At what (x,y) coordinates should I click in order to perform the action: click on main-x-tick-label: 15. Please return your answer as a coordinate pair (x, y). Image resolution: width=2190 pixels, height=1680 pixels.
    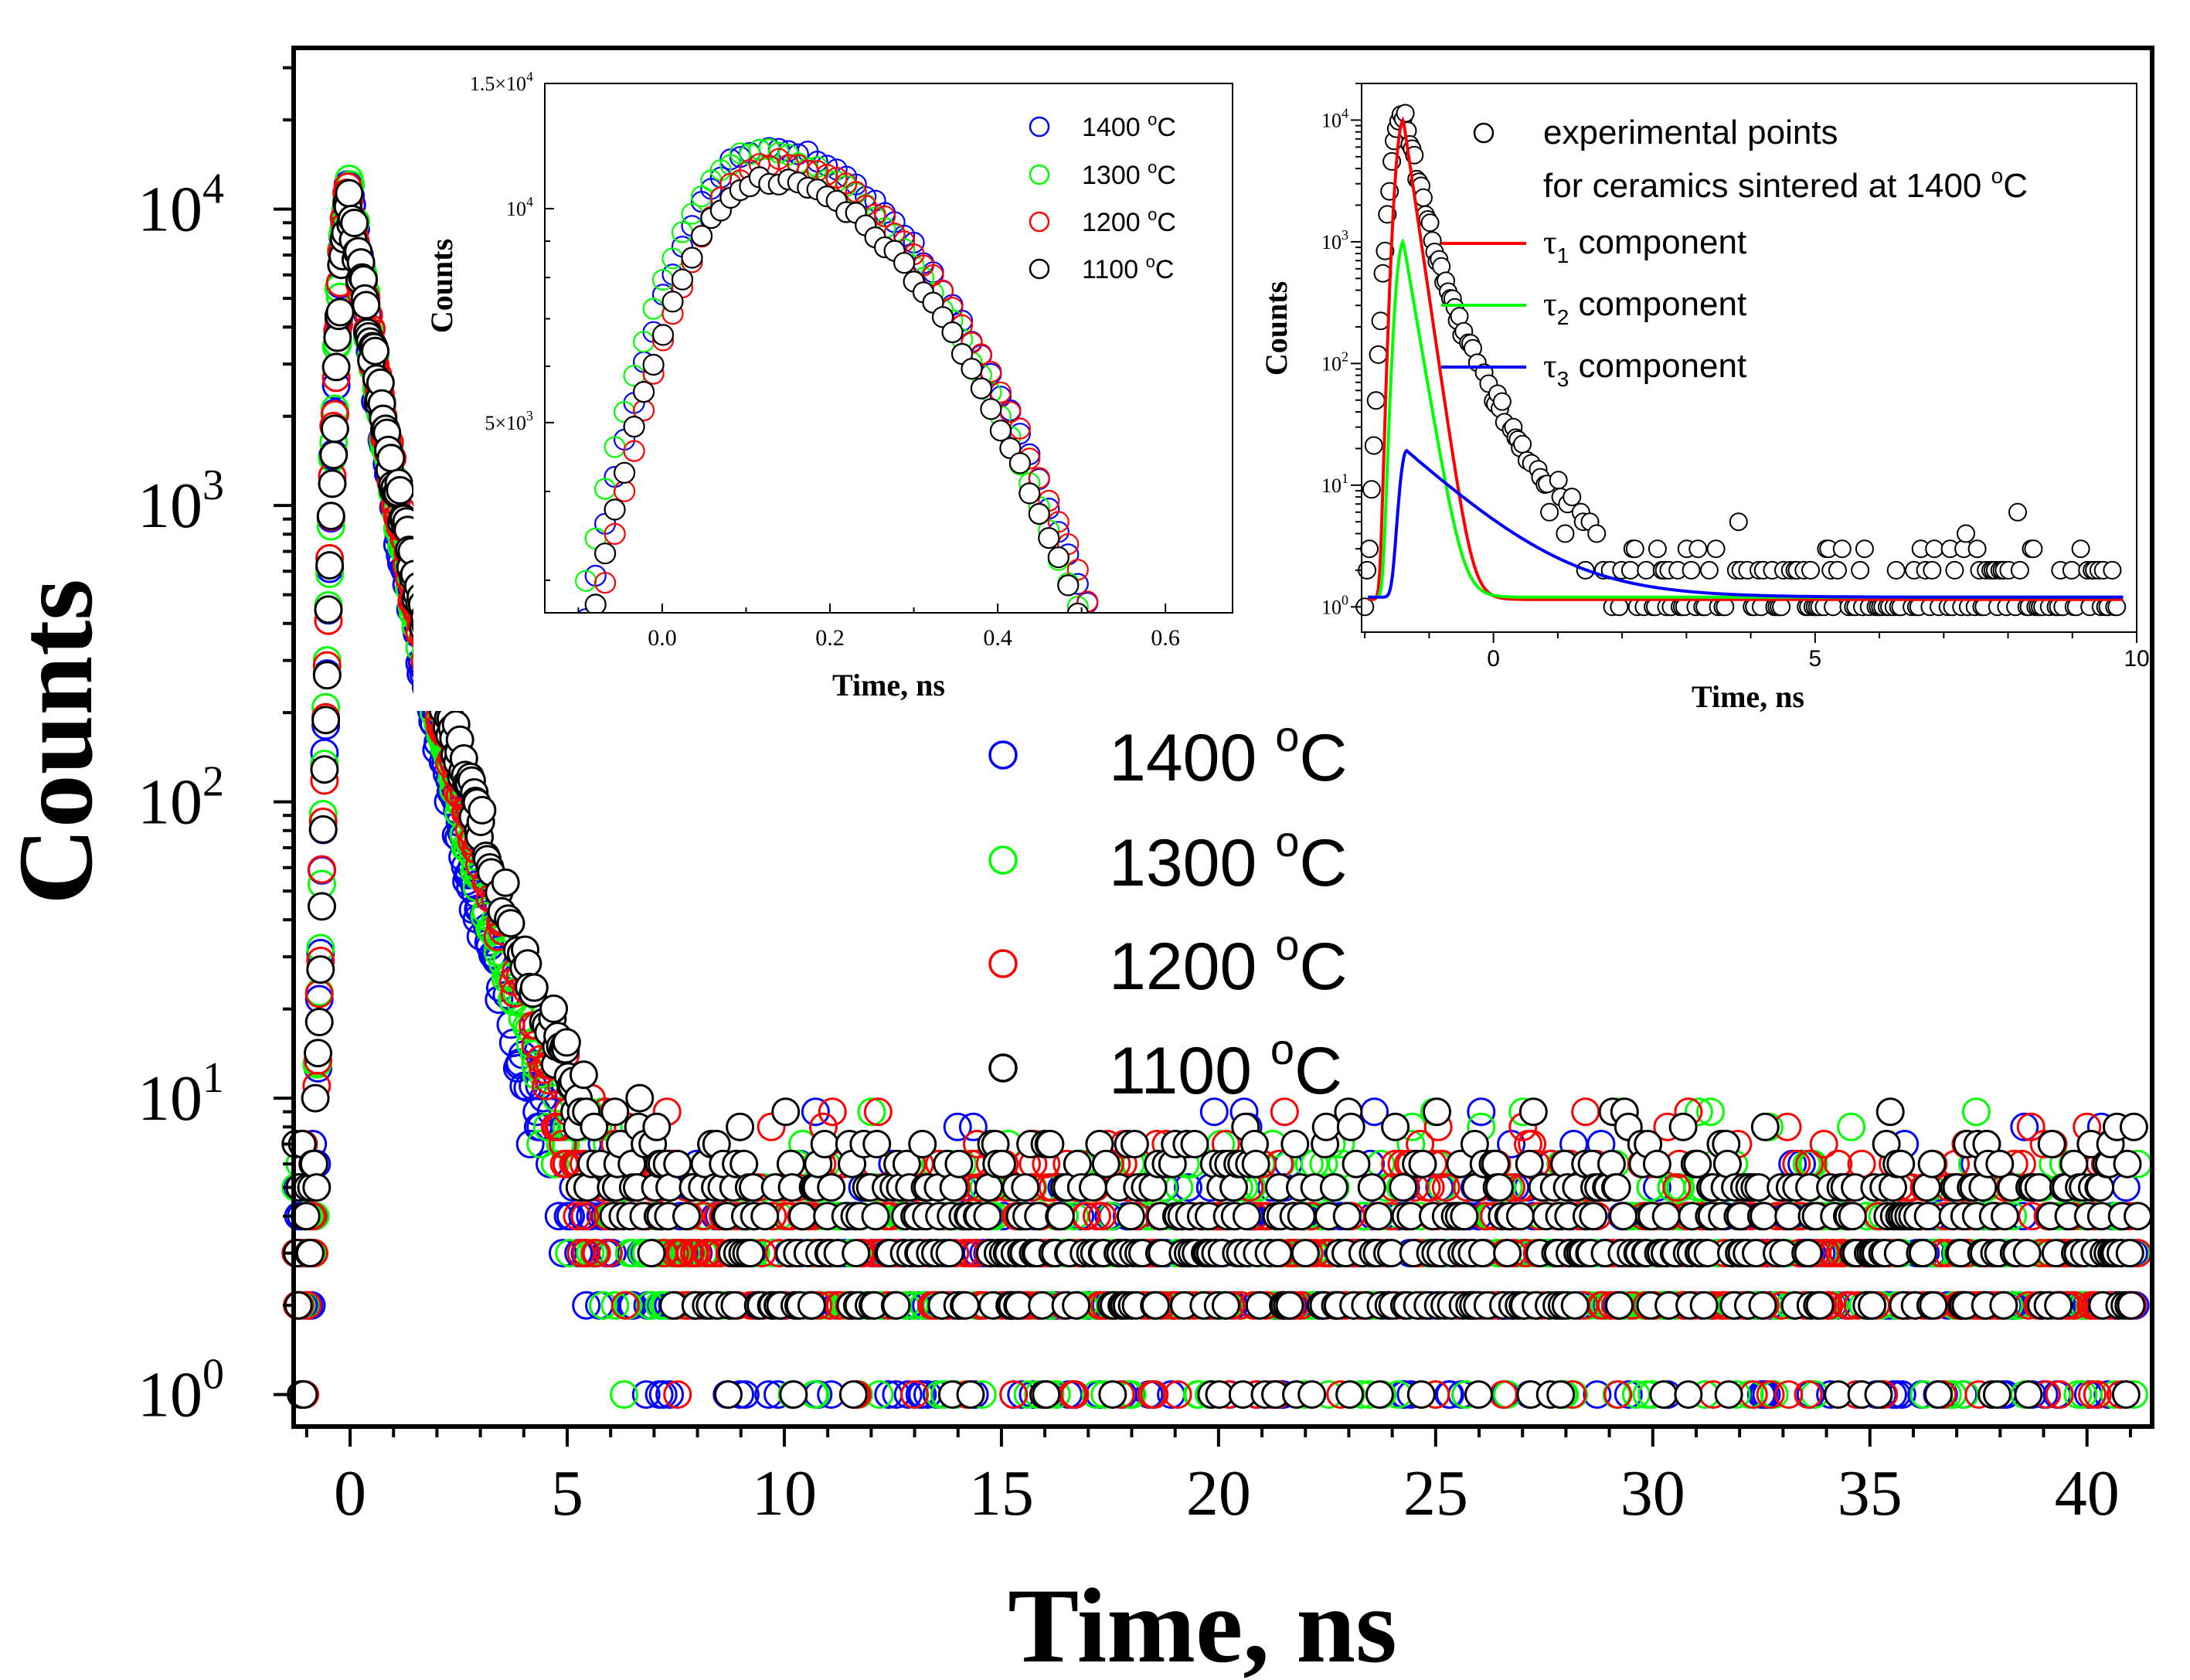
    Looking at the image, I should click on (1002, 1493).